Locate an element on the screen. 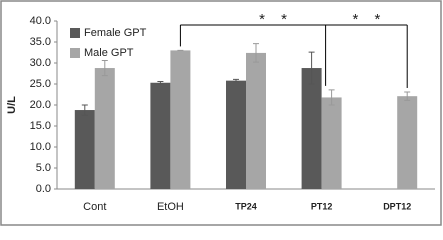 The height and width of the screenshot is (240, 443). y-tick-label: 25.0 is located at coordinates (40, 84).